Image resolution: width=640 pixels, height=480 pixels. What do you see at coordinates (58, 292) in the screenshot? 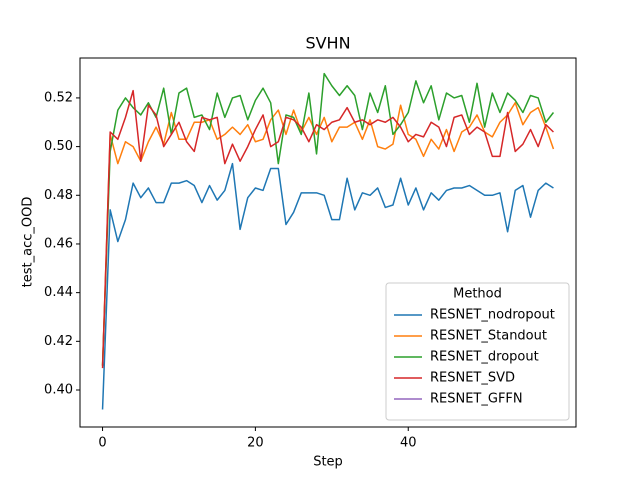
I see `y-tick-label: 0.44` at bounding box center [58, 292].